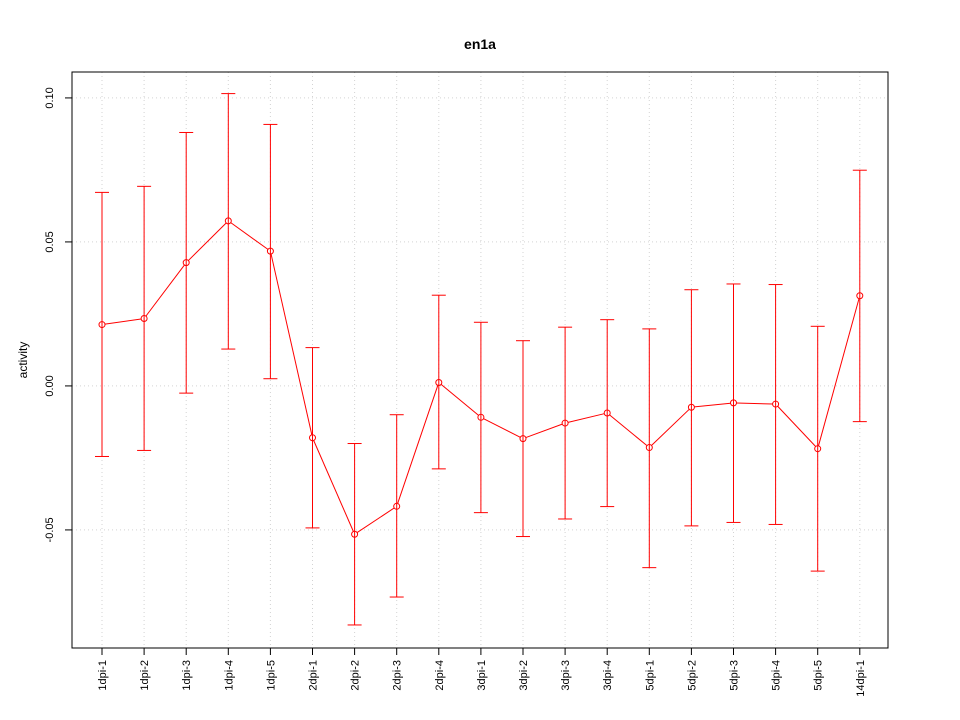 The width and height of the screenshot is (960, 720). I want to click on x-tick-label: 5dpi-5, so click(819, 675).